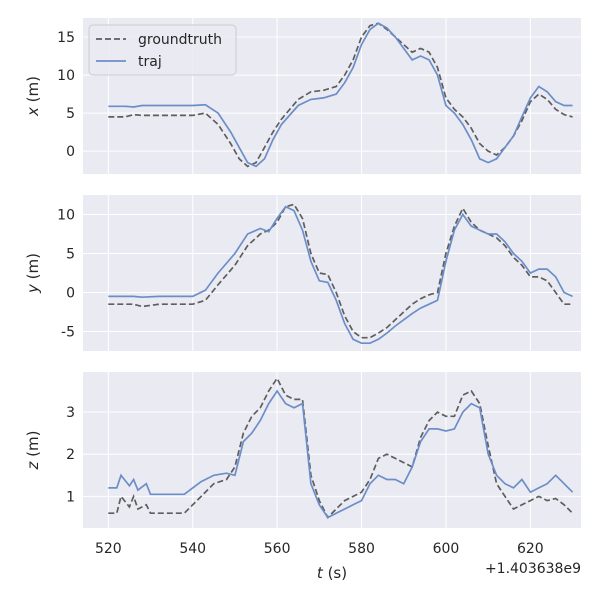 The width and height of the screenshot is (600, 600). I want to click on legend-box, so click(162, 50).